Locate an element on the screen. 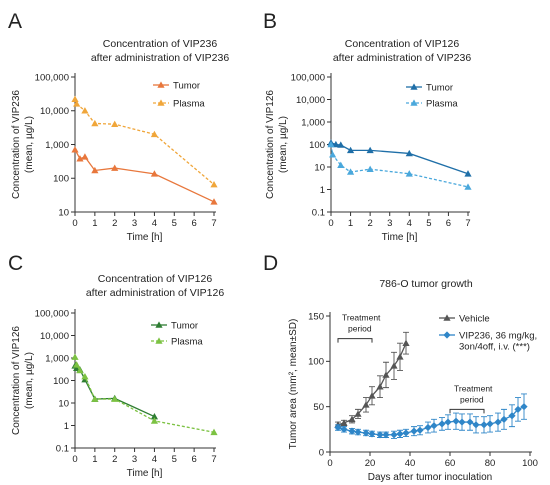 The width and height of the screenshot is (550, 485). x-axis-label: Time [h] is located at coordinates (145, 473).